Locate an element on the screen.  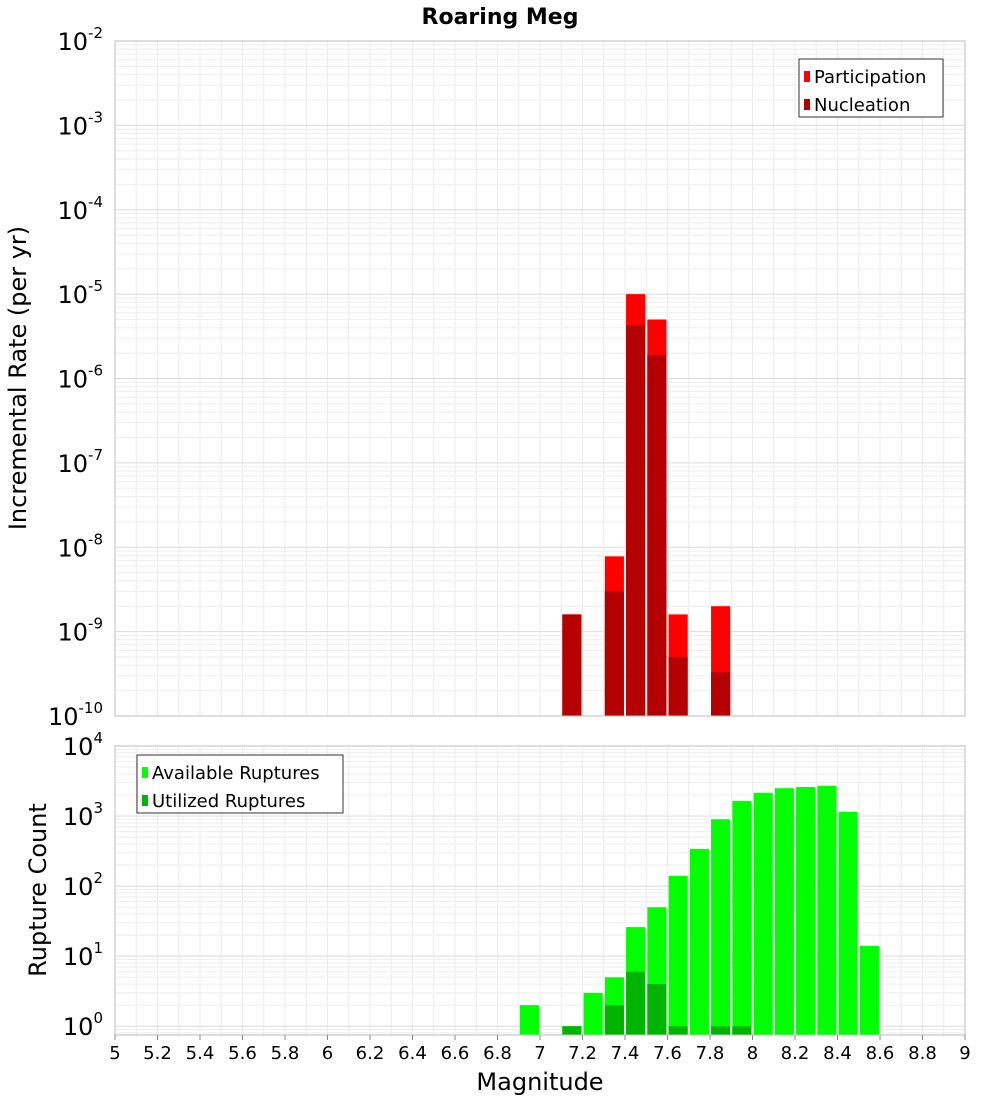
x-tick-label: 5.2 is located at coordinates (157, 1053).